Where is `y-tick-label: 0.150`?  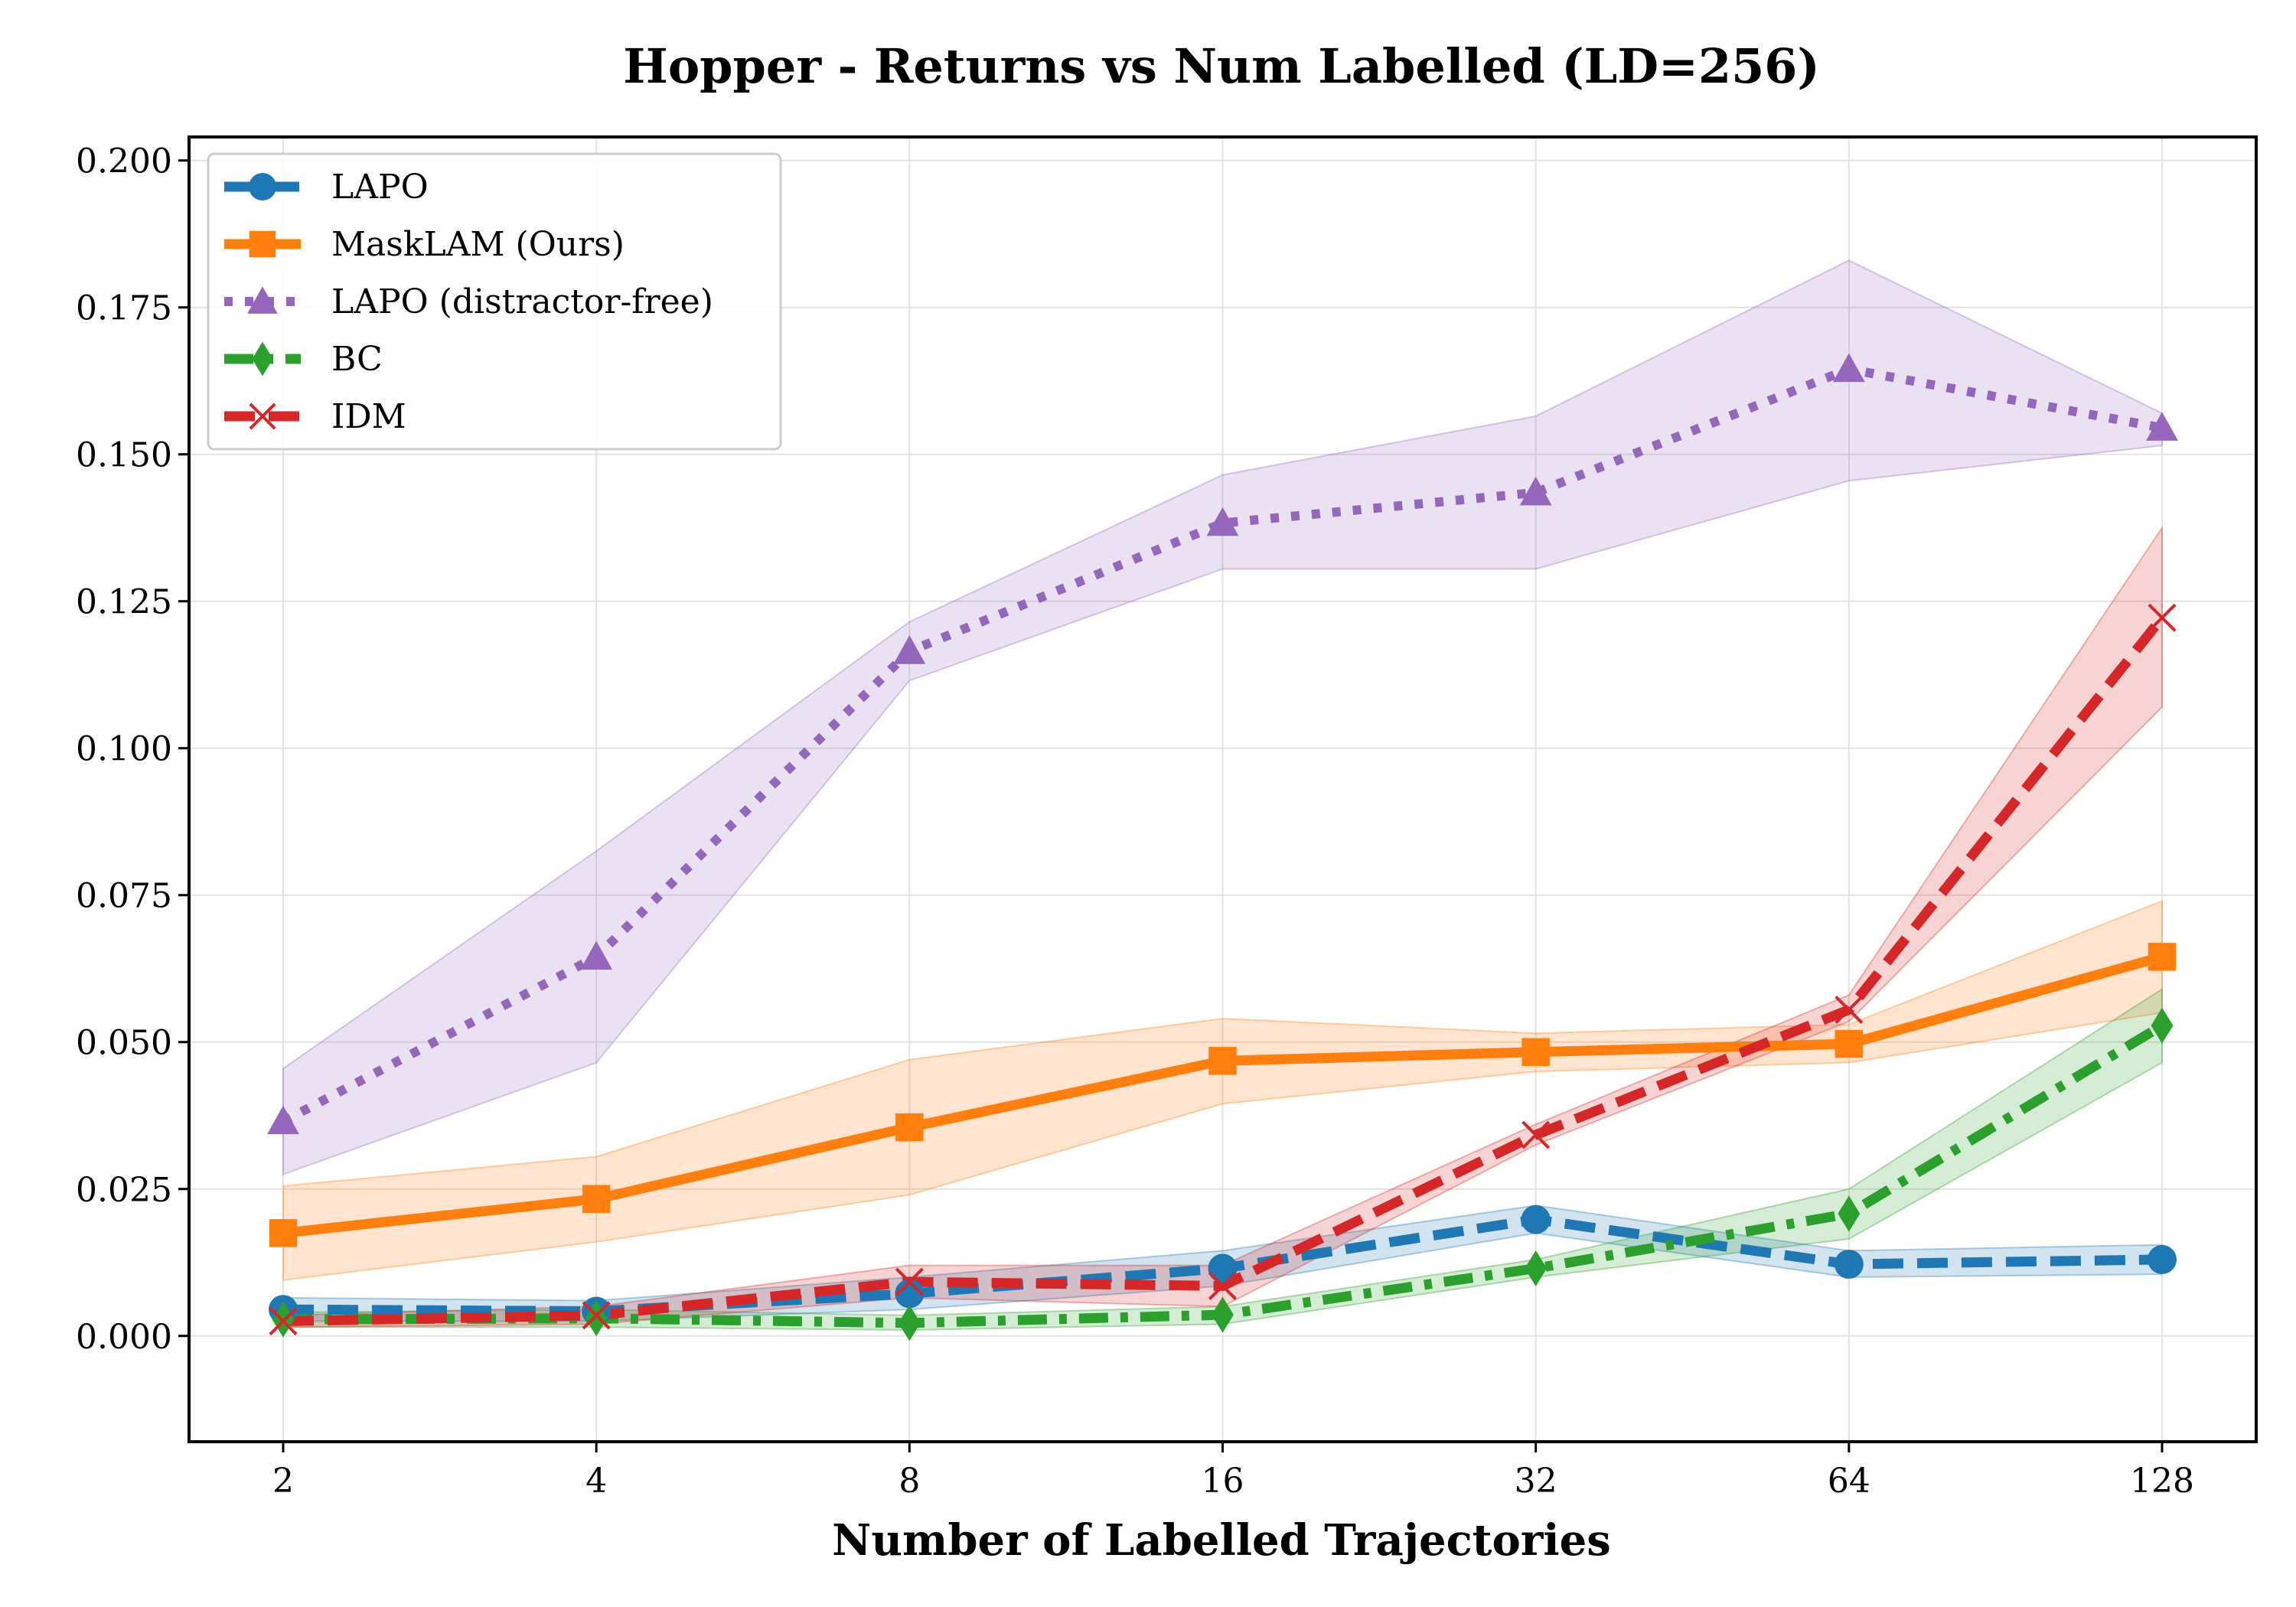 y-tick-label: 0.150 is located at coordinates (124, 455).